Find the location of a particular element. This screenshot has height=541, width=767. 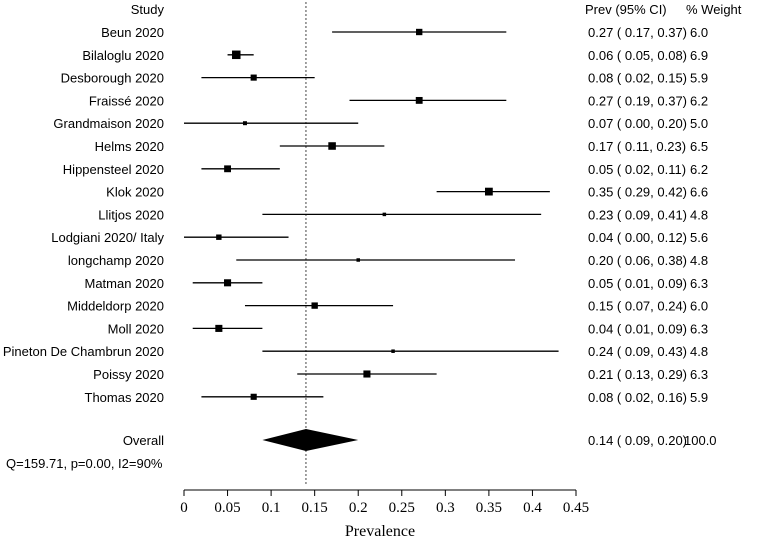

overall-diamond is located at coordinates (310, 440).